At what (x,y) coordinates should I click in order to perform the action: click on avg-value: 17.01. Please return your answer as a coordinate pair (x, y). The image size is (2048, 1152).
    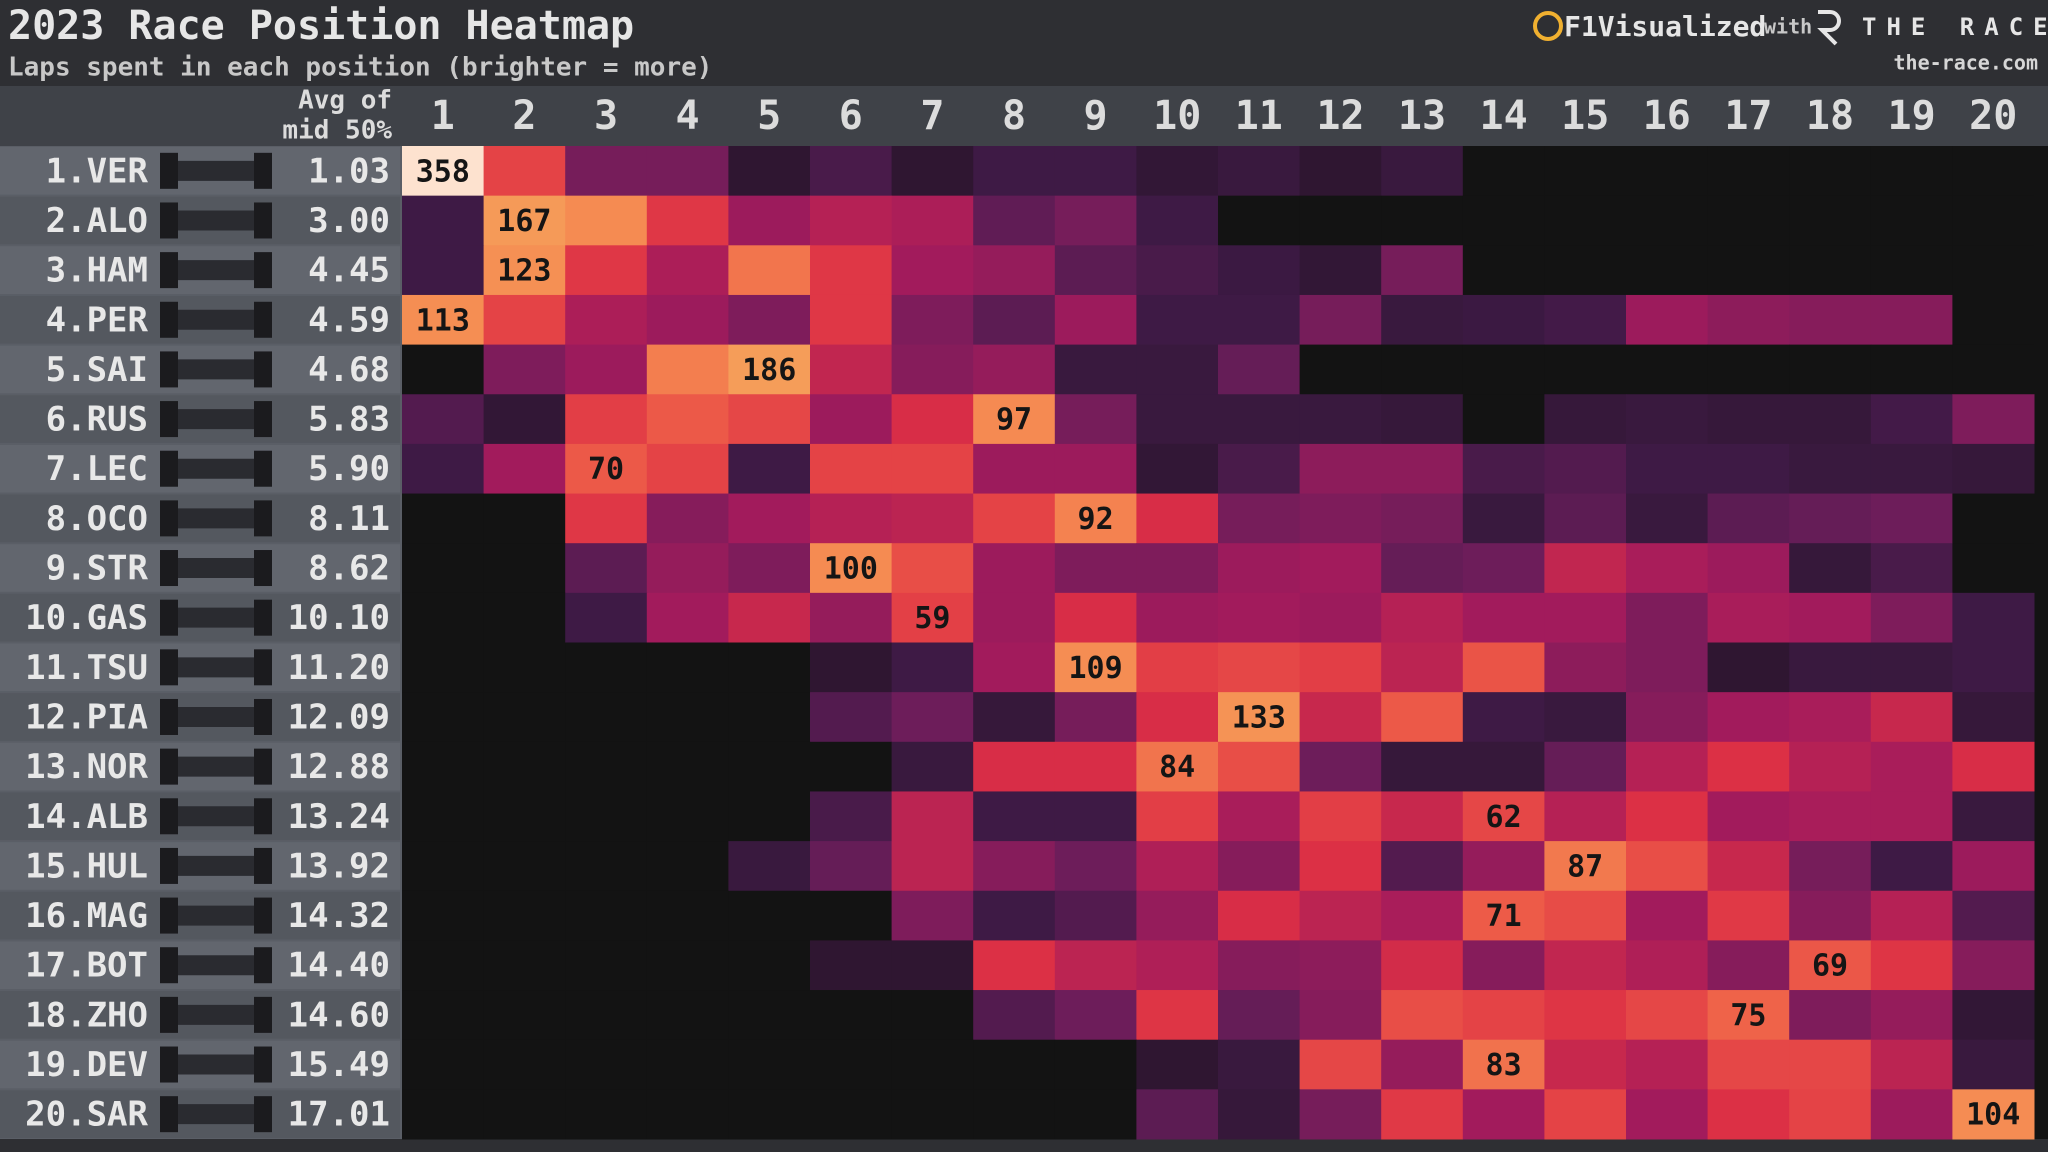
    Looking at the image, I should click on (339, 1115).